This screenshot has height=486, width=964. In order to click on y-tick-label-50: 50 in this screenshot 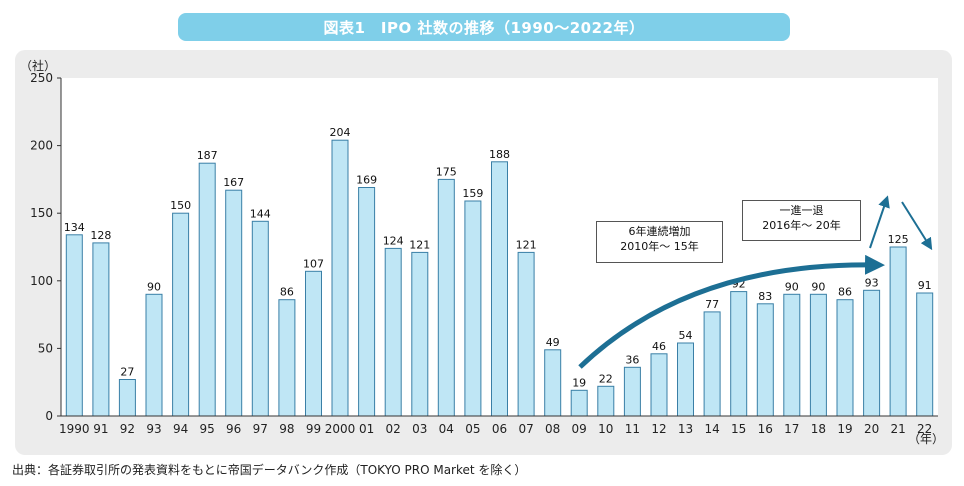, I will do `click(45, 348)`.